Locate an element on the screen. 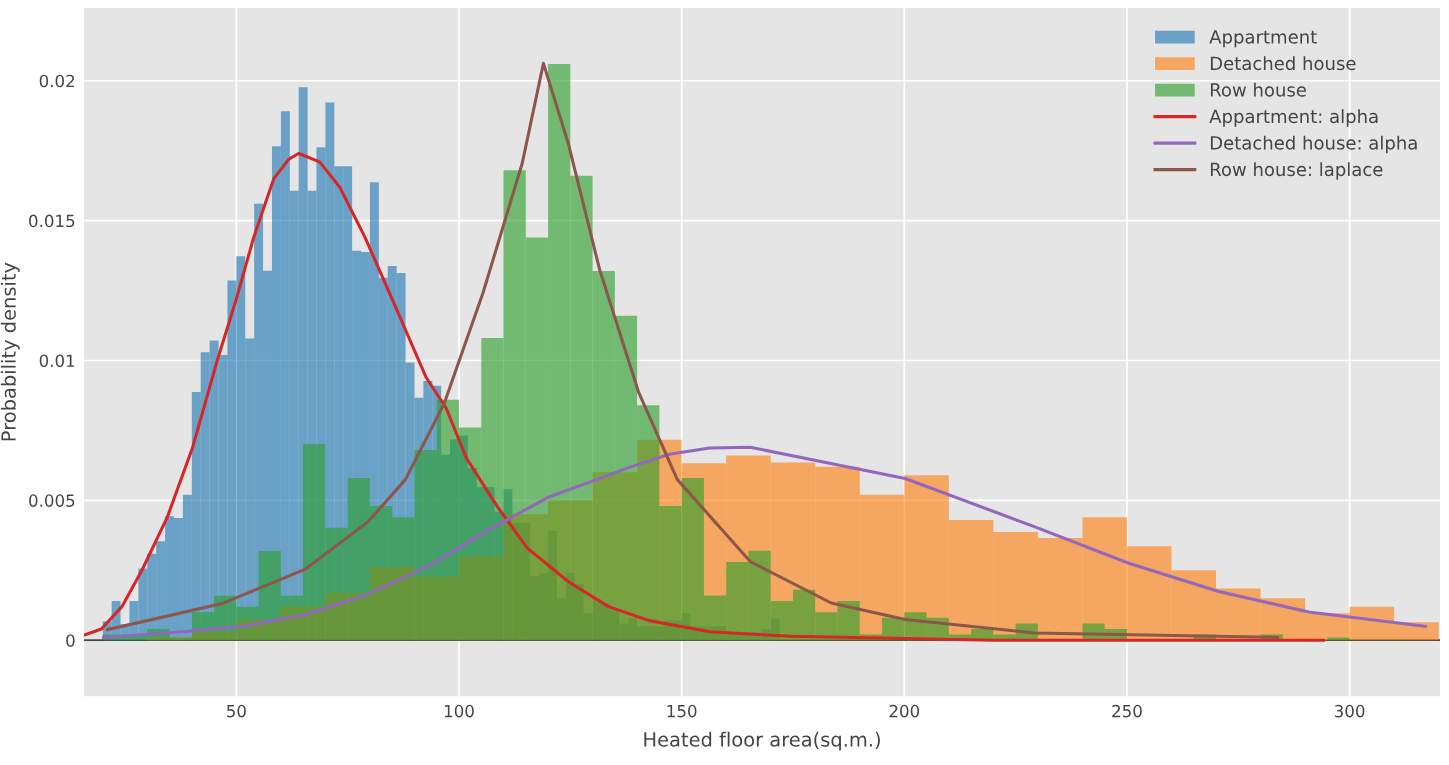 The image size is (1449, 765). x-tick-label: 100 is located at coordinates (459, 711).